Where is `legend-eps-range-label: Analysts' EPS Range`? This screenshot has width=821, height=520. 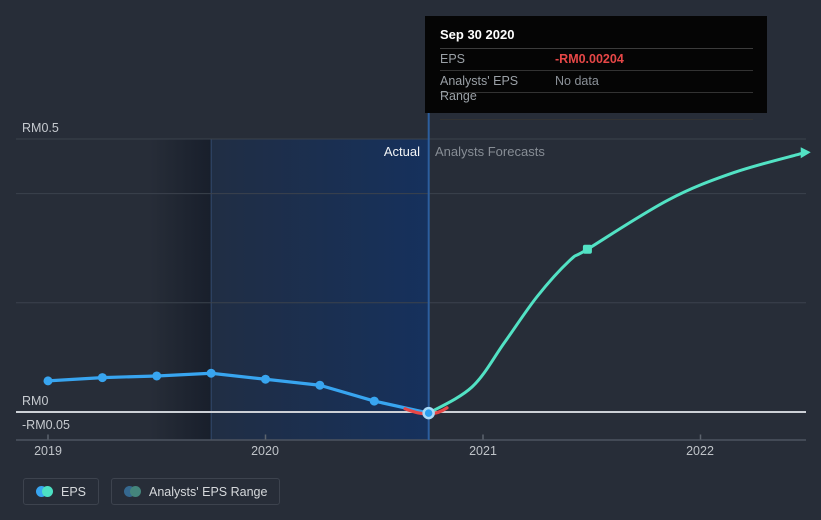
legend-eps-range-label: Analysts' EPS Range is located at coordinates (208, 491).